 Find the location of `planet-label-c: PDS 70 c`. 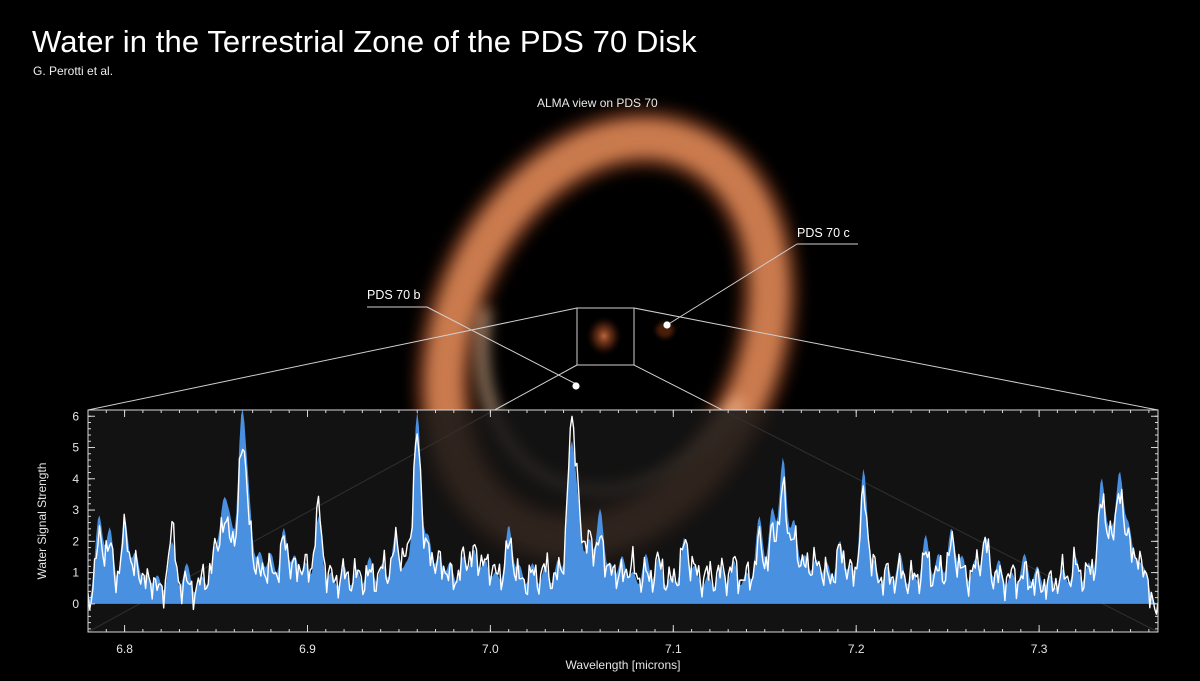

planet-label-c: PDS 70 c is located at coordinates (823, 233).